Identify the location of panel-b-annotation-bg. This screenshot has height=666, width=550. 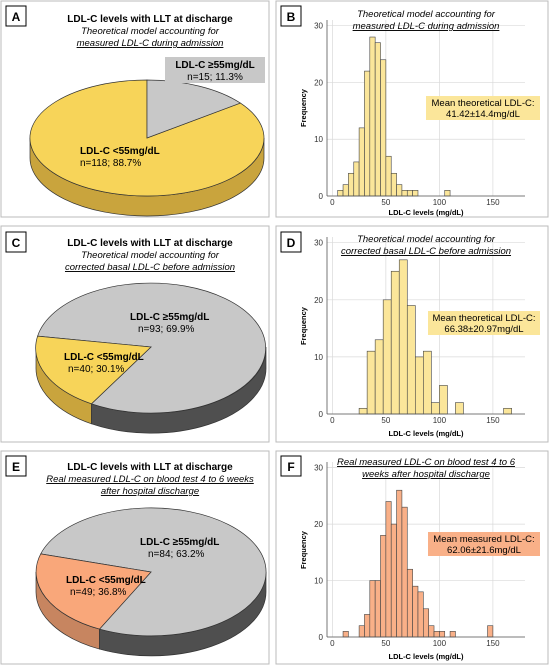
(483, 108).